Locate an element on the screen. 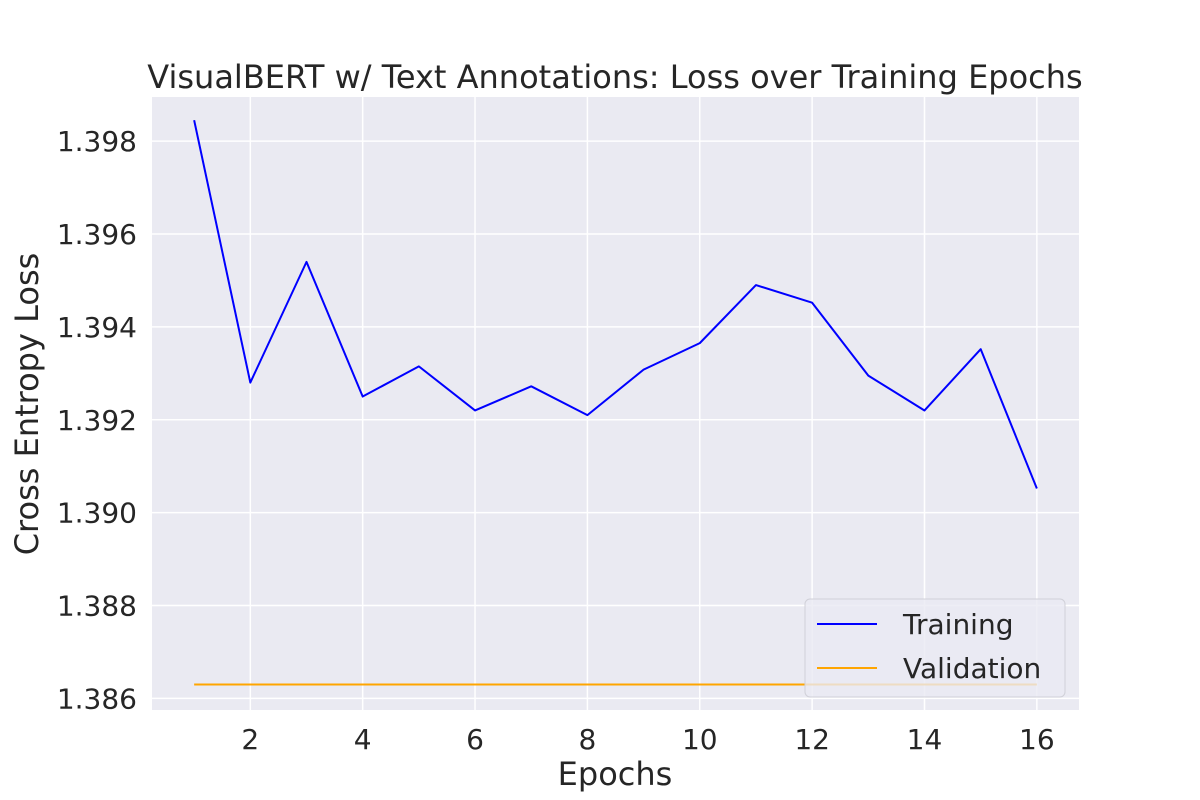 This screenshot has width=1200, height=800. y-ticks: 1.386 1.388 1.390 1.392 1.394 1.396 1.398 is located at coordinates (97, 420).